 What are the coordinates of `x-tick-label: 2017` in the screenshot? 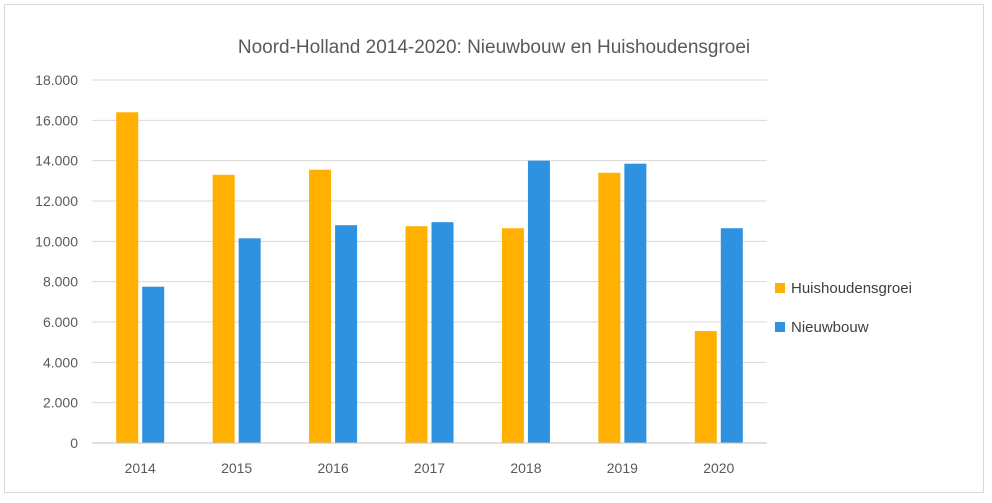 It's located at (429, 468).